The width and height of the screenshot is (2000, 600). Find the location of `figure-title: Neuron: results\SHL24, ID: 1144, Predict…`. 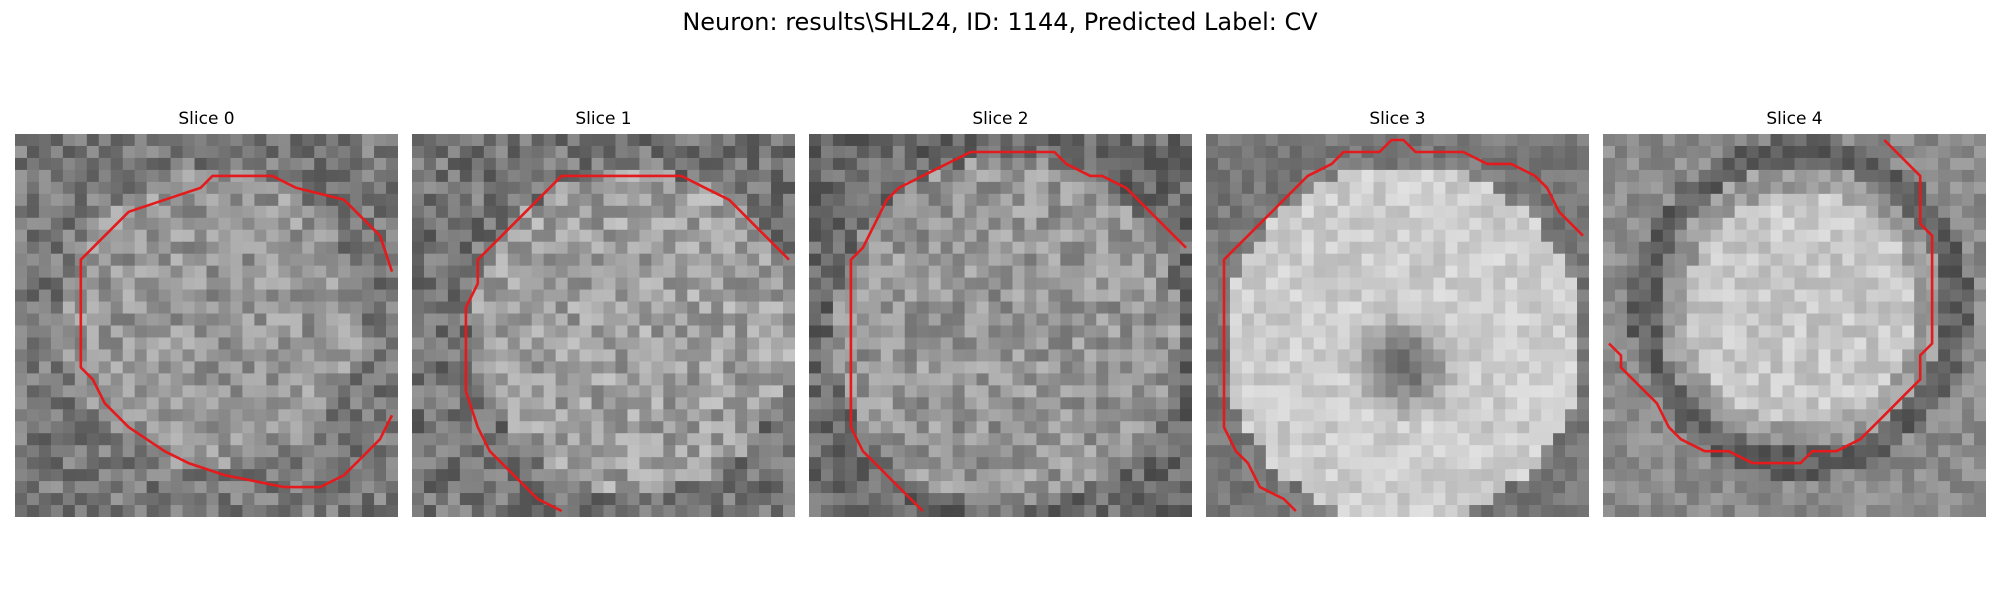

figure-title: Neuron: results\SHL24, ID: 1144, Predict… is located at coordinates (1000, 22).